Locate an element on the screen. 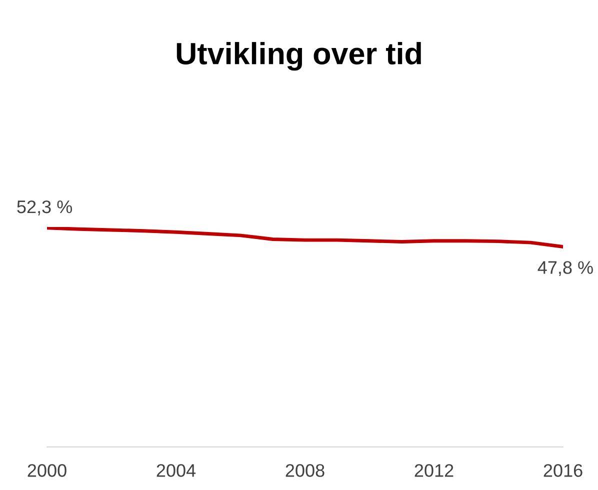 The height and width of the screenshot is (490, 598). x-tick-label: 2016 is located at coordinates (563, 470).